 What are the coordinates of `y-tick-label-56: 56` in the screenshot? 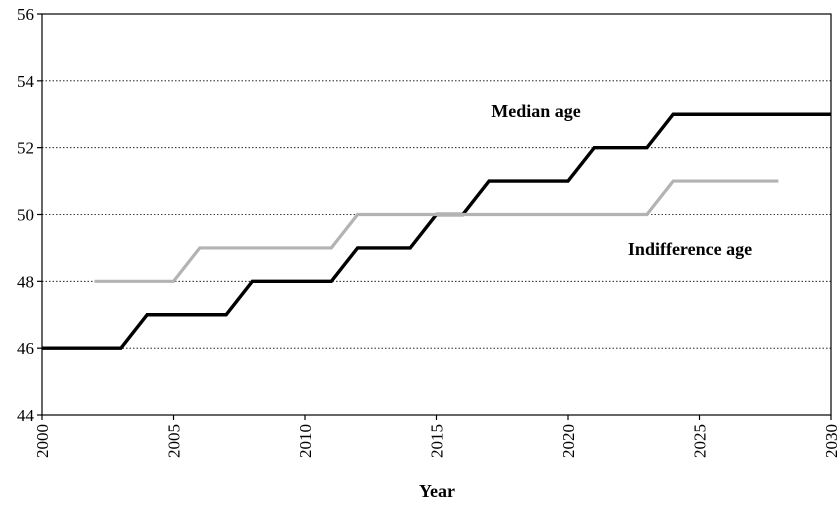 It's located at (25, 14).